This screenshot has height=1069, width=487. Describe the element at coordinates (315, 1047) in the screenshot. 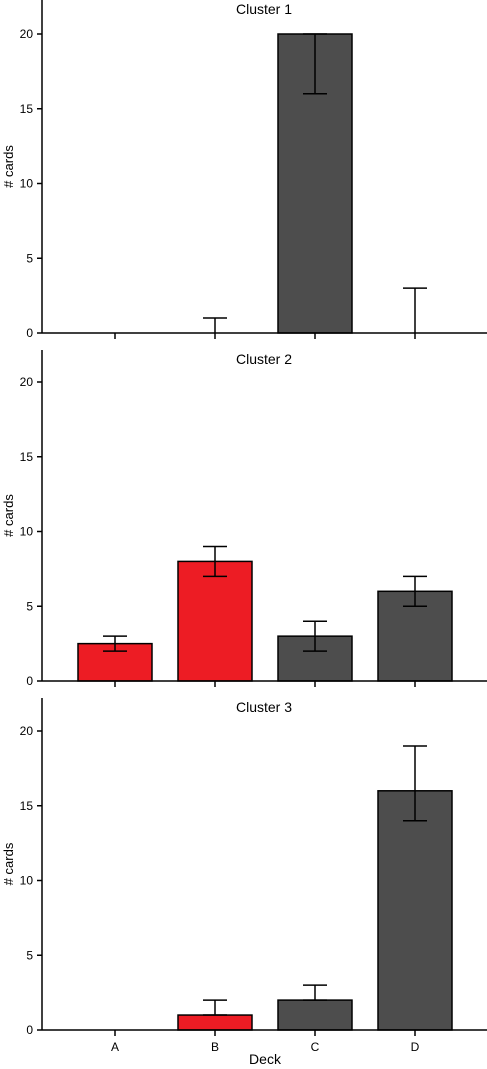

I see `x-tick-label: C` at that location.